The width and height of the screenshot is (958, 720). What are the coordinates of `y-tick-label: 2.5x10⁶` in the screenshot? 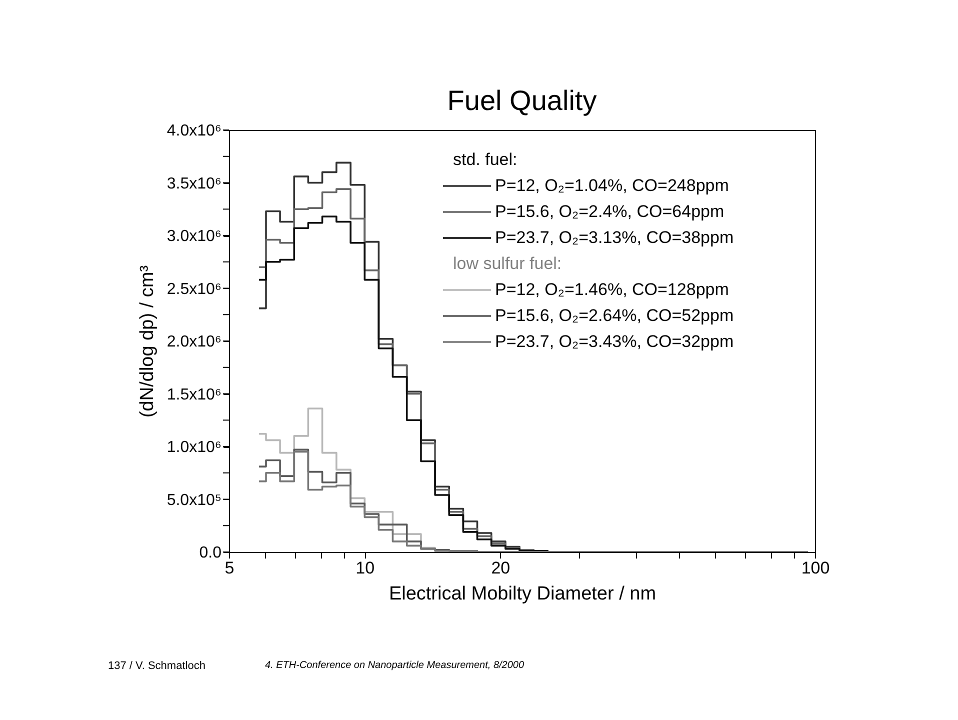 It's located at (194, 289).